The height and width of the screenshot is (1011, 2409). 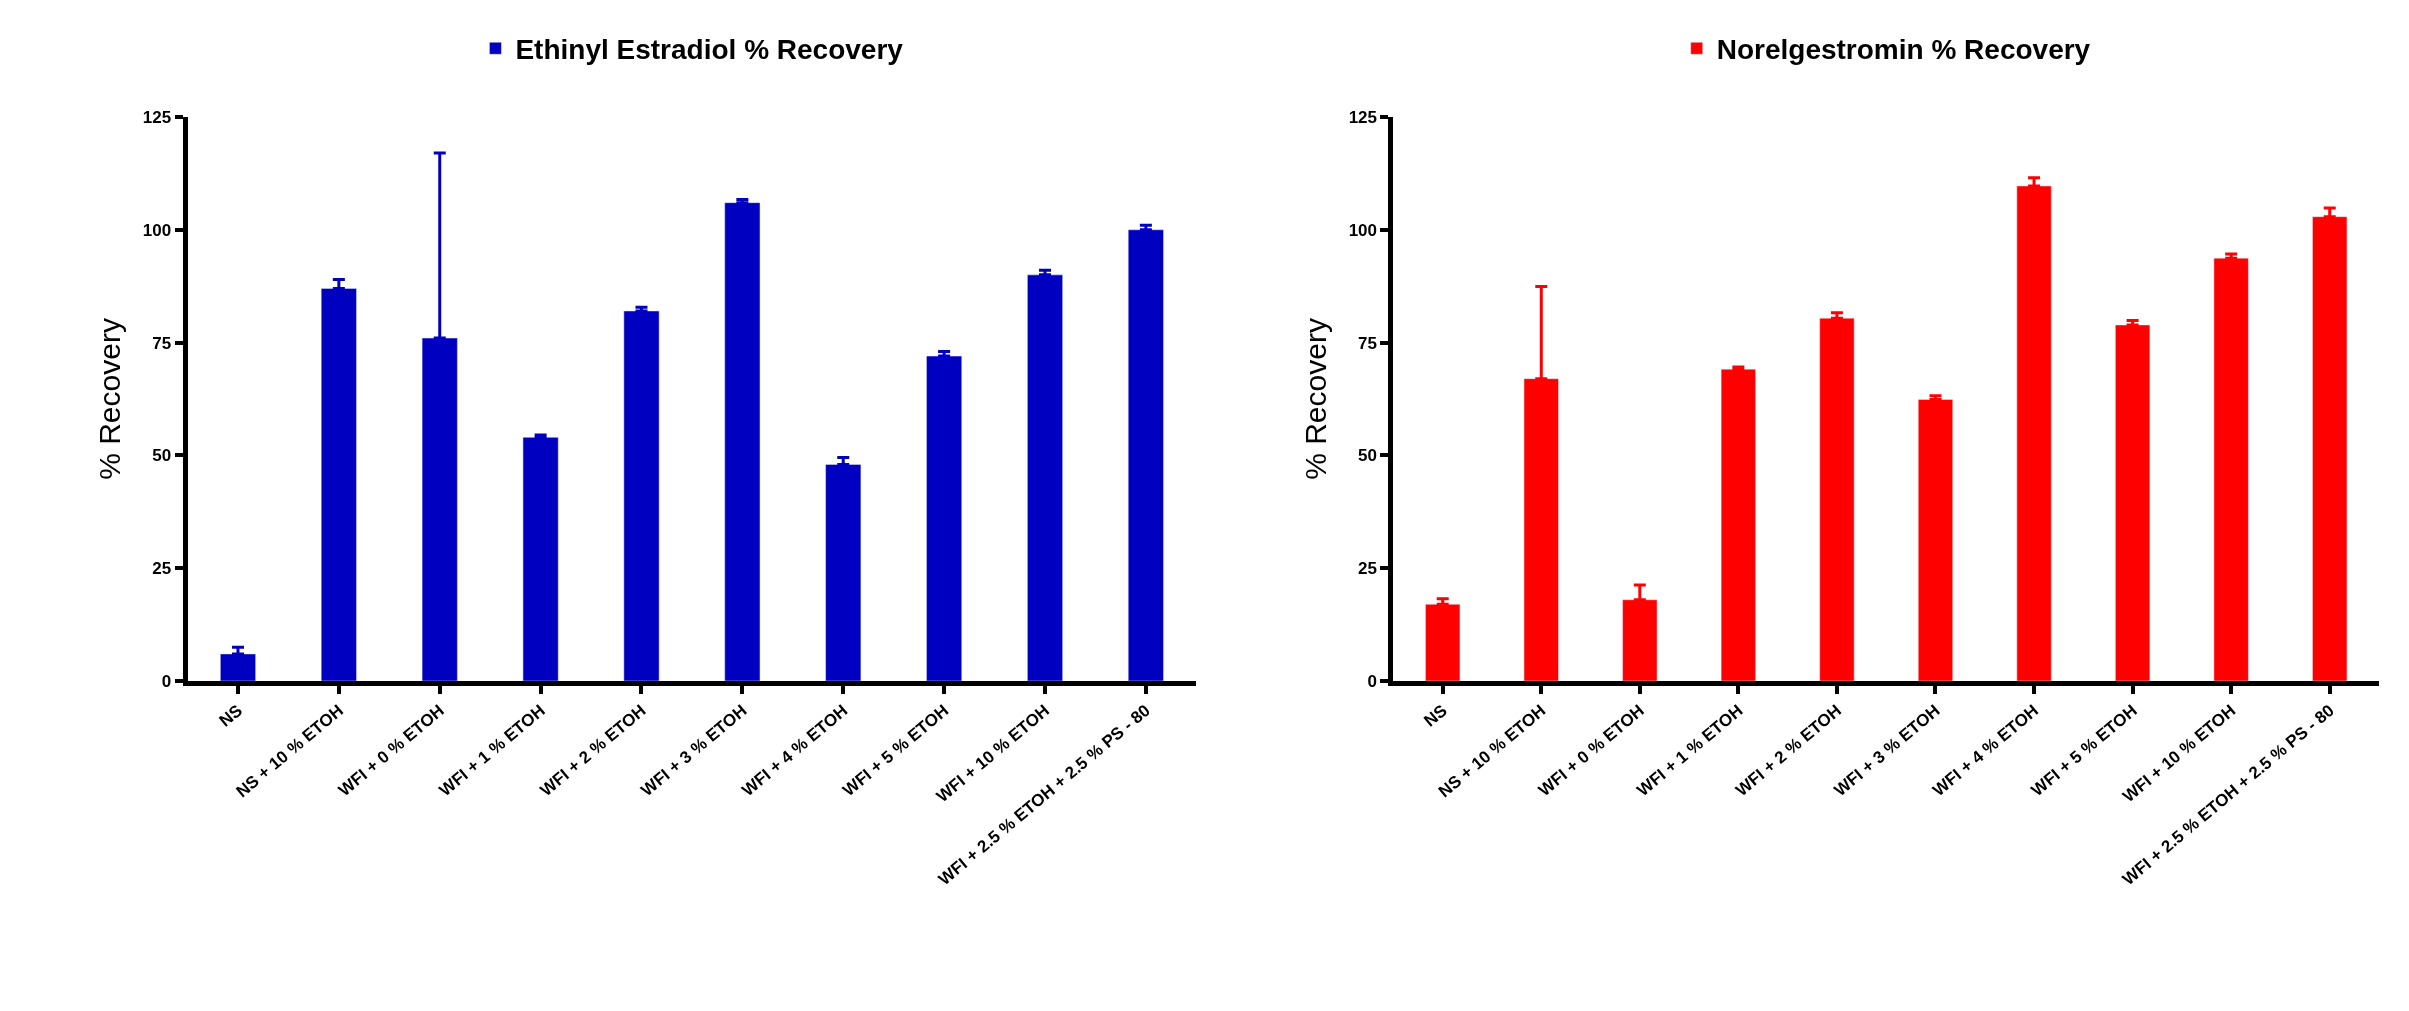 I want to click on legend-label: Ethinyl Estradiol % Recovery, so click(x=709, y=50).